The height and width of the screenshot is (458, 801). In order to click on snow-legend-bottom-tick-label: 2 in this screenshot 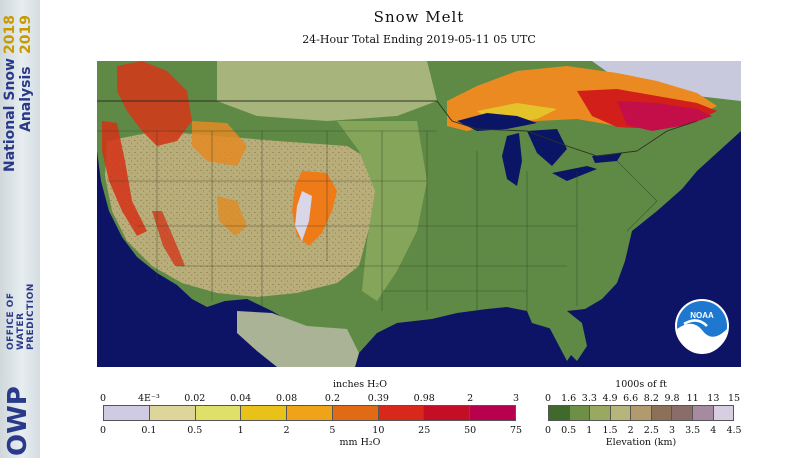, I will do `click(286, 430)`.